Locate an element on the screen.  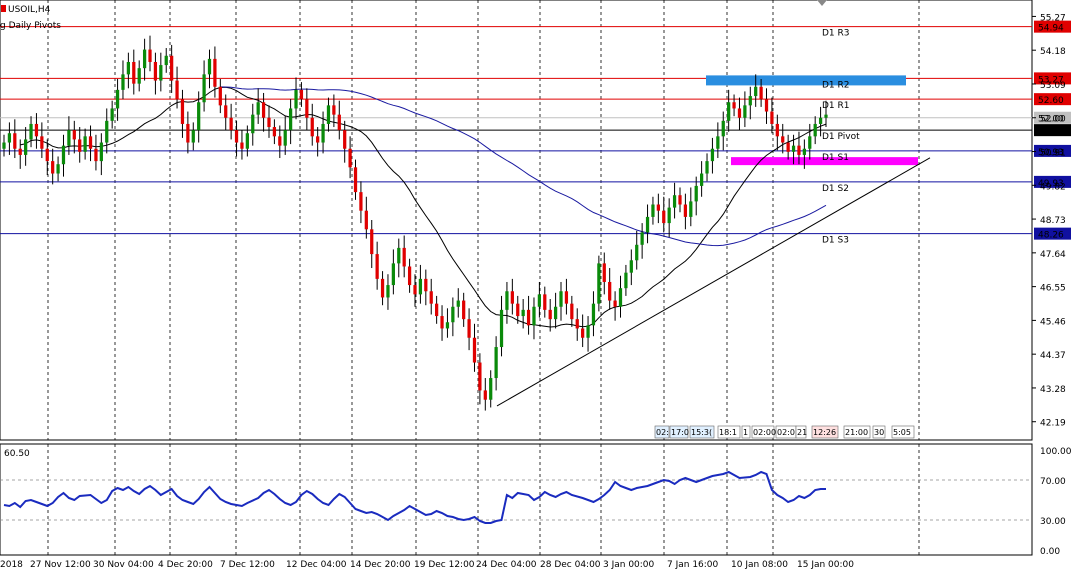
time-tick-label: 24 Dec 04:00 is located at coordinates (506, 565).